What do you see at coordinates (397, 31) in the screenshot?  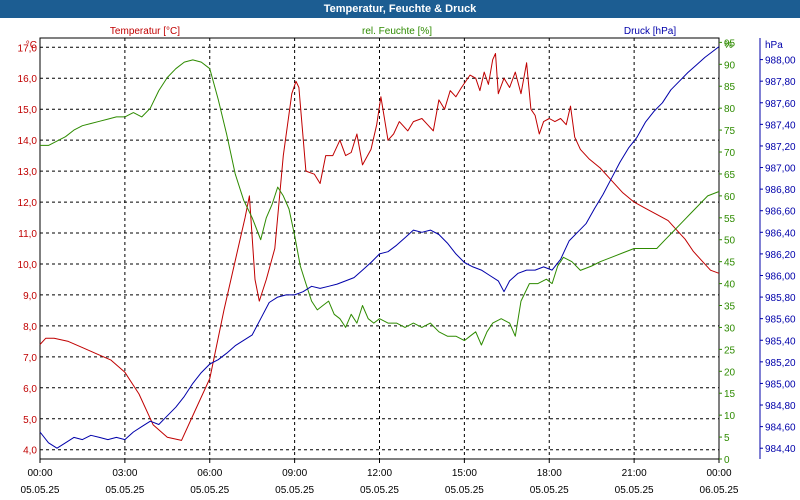 I see `humidity-axis-label: rel. Feuchte [%]` at bounding box center [397, 31].